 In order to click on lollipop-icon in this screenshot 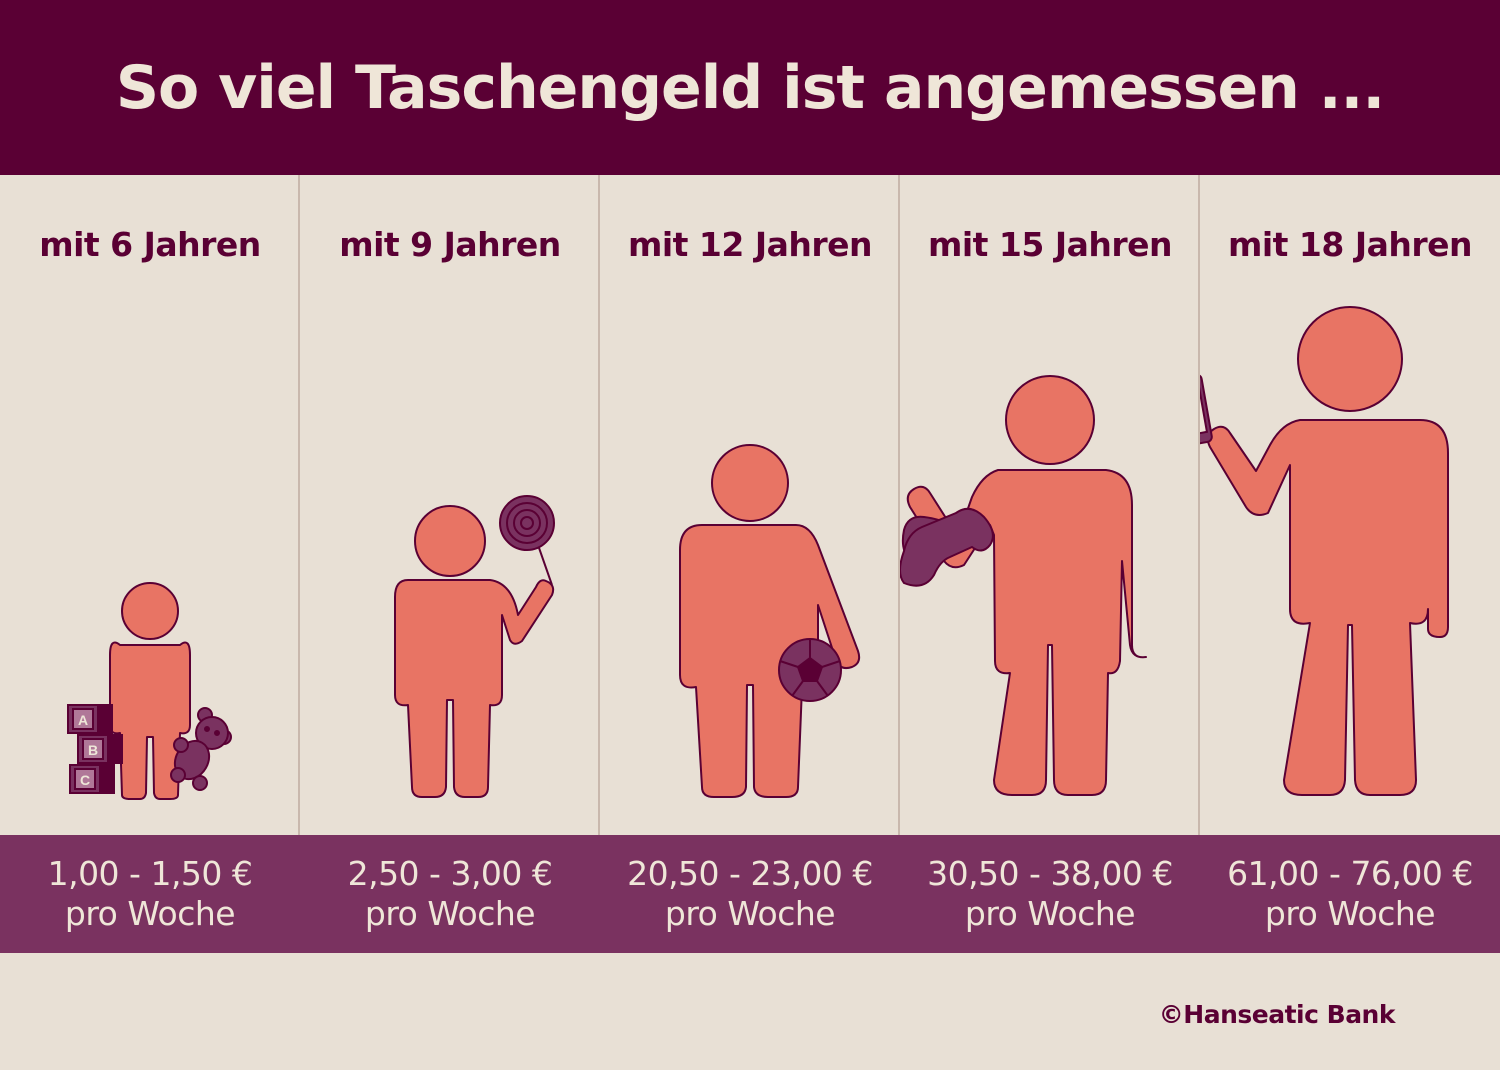, I will do `click(527, 540)`.